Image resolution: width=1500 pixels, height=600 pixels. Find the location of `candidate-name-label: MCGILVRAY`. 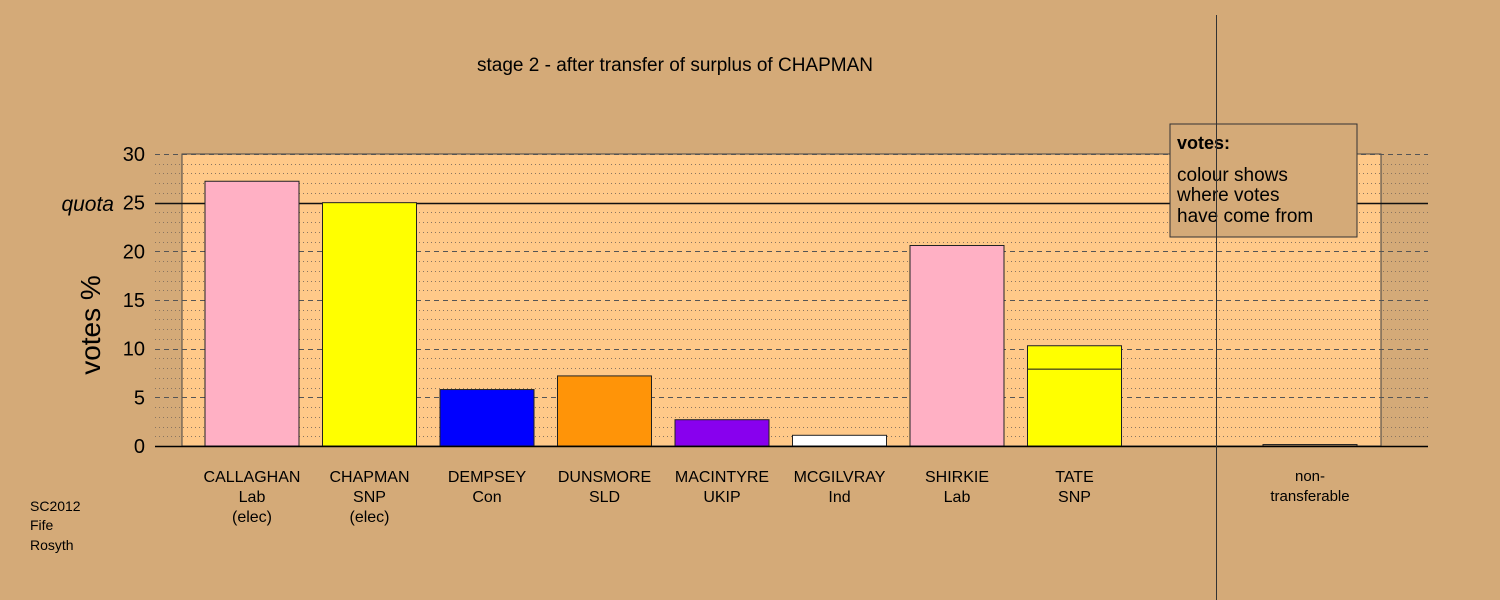

candidate-name-label: MCGILVRAY is located at coordinates (840, 477).